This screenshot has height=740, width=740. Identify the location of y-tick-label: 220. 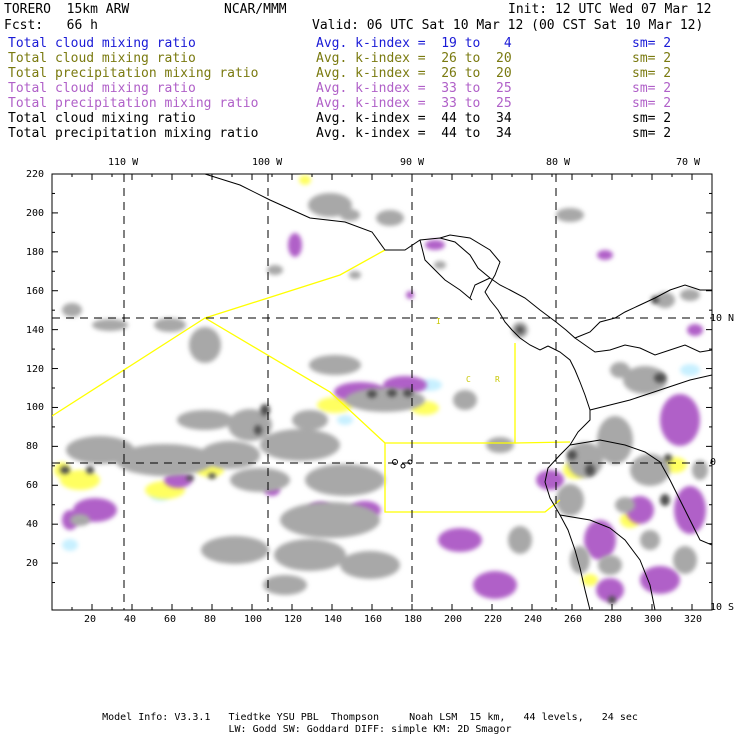
(35, 174).